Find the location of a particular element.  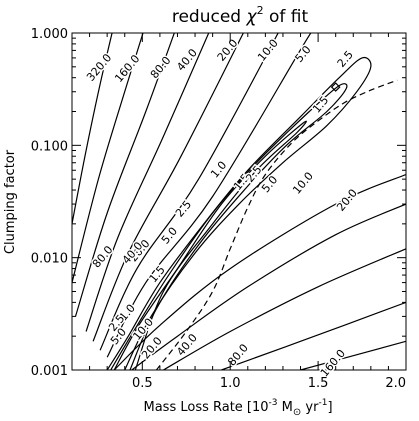

y-tick-label: 0.010 is located at coordinates (49, 259).